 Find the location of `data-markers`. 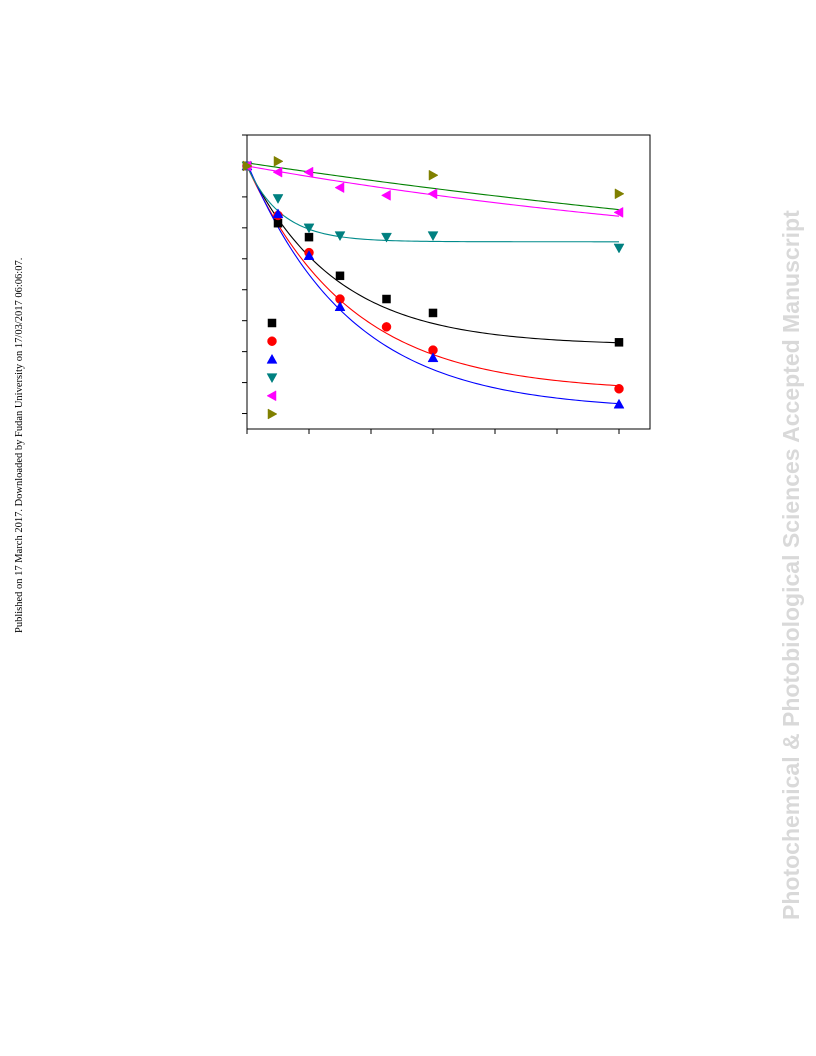

data-markers is located at coordinates (433, 282).